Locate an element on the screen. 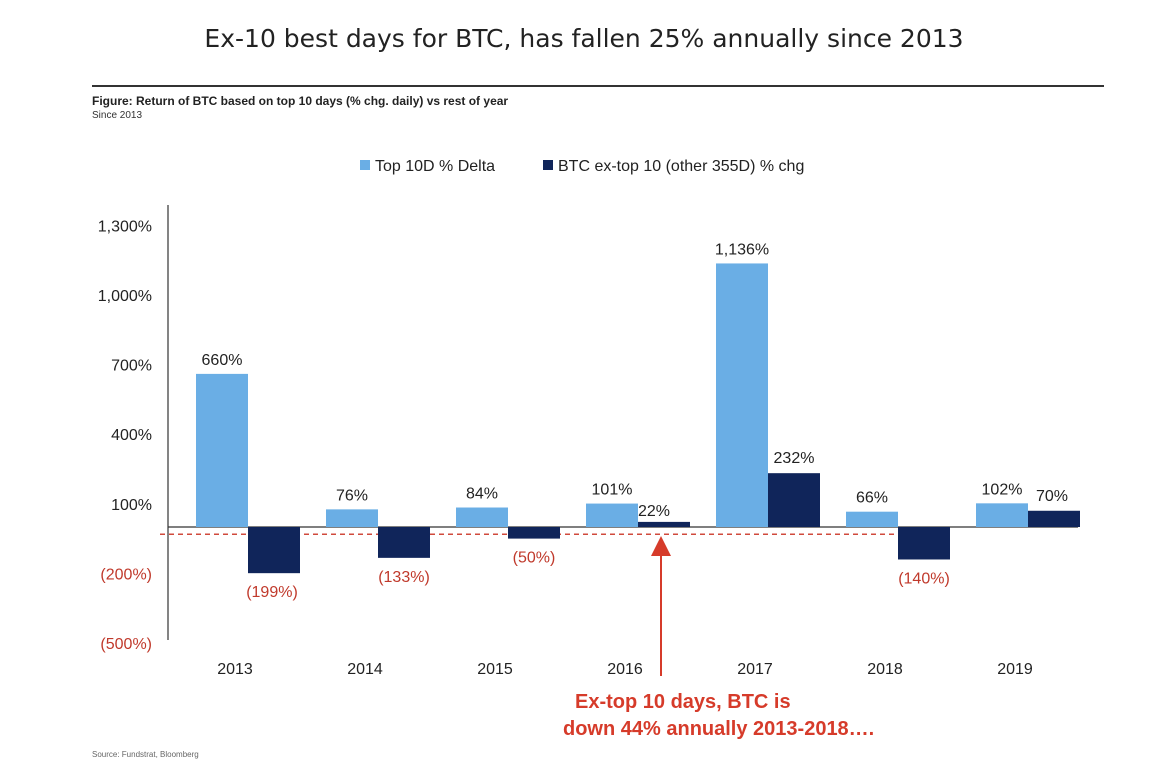  x-tick-label-2013: 2013 is located at coordinates (235, 669).